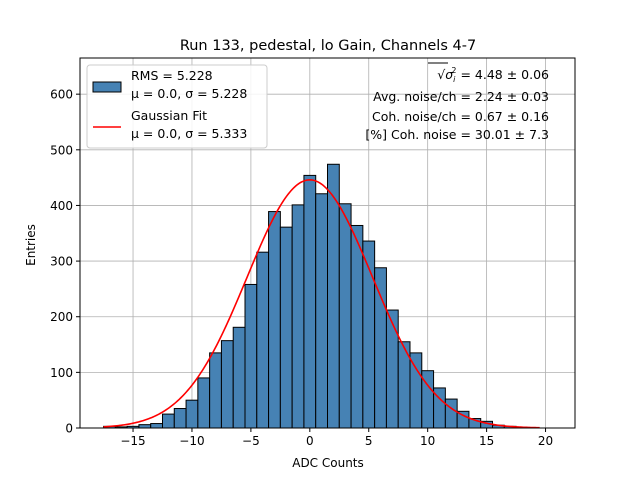  What do you see at coordinates (61, 206) in the screenshot?
I see `y-tick-label: 400` at bounding box center [61, 206].